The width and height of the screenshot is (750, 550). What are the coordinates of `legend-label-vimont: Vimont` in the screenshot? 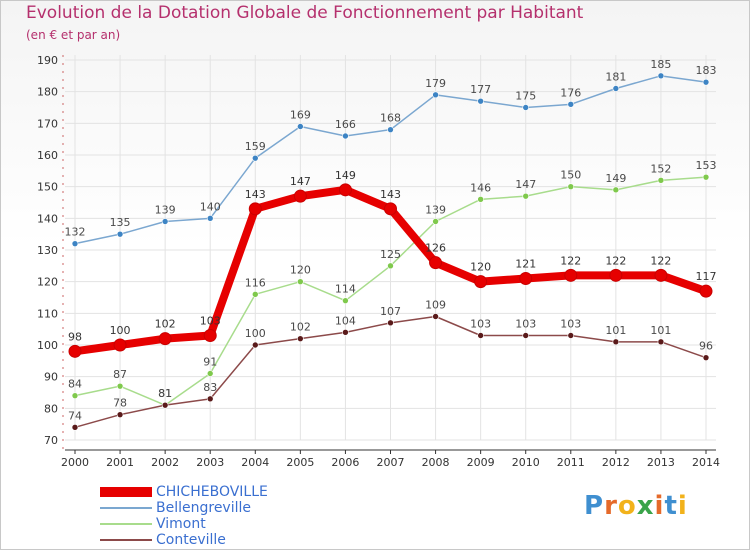 It's located at (181, 524).